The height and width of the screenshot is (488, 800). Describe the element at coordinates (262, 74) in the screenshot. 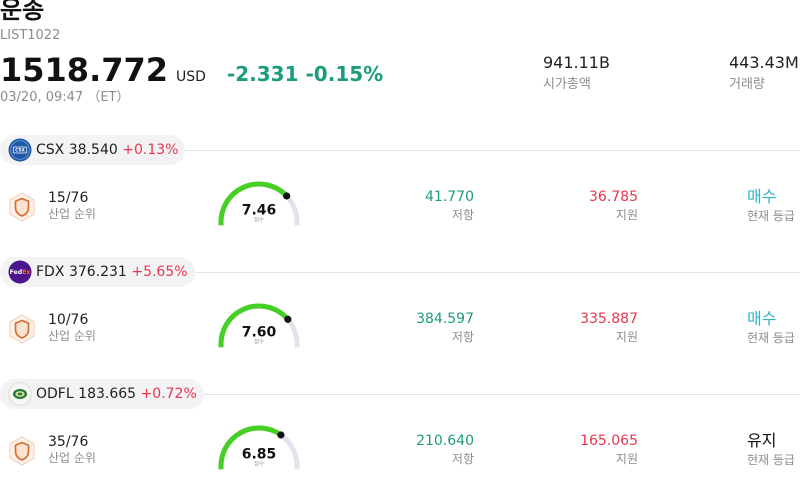

I see `price-change: -2.331` at that location.